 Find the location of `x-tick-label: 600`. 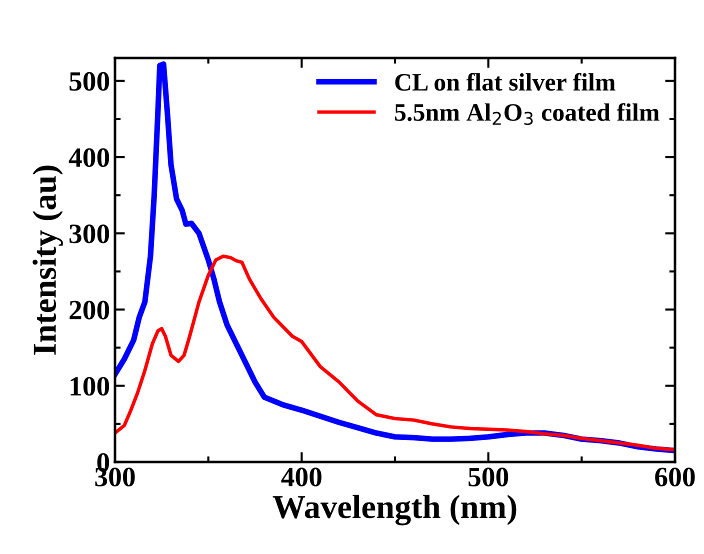

x-tick-label: 600 is located at coordinates (675, 477).